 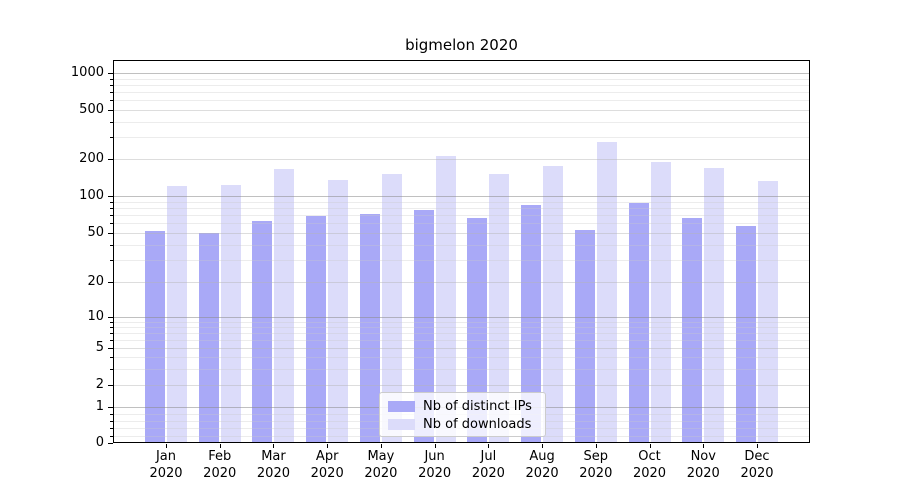 What do you see at coordinates (649, 465) in the screenshot?
I see `x-axis-month-label: Oct 2020` at bounding box center [649, 465].